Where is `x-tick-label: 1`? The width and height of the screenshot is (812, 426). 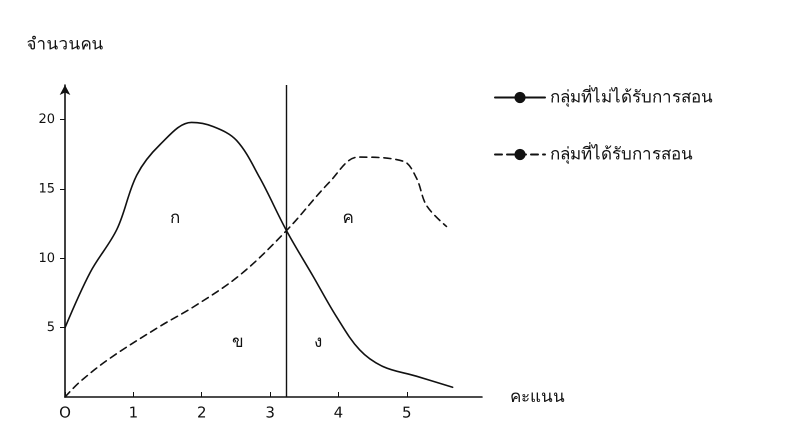 x-tick-label: 1 is located at coordinates (133, 413).